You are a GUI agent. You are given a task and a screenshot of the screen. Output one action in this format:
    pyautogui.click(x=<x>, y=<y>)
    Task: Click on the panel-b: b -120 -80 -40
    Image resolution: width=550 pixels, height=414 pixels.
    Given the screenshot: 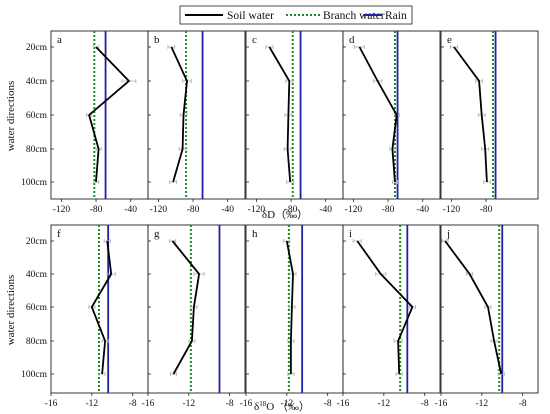 What is the action you would take?
    pyautogui.click(x=196, y=123)
    